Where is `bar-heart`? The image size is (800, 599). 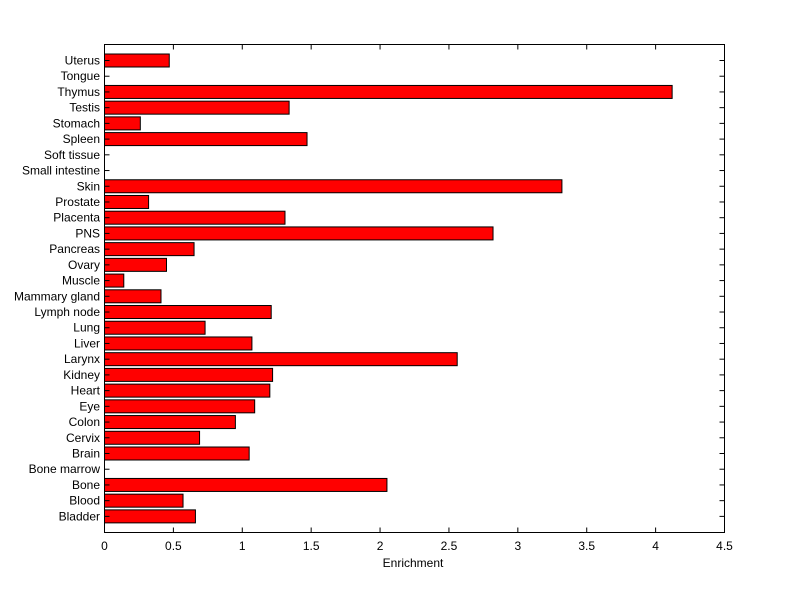 bar-heart is located at coordinates (187, 390).